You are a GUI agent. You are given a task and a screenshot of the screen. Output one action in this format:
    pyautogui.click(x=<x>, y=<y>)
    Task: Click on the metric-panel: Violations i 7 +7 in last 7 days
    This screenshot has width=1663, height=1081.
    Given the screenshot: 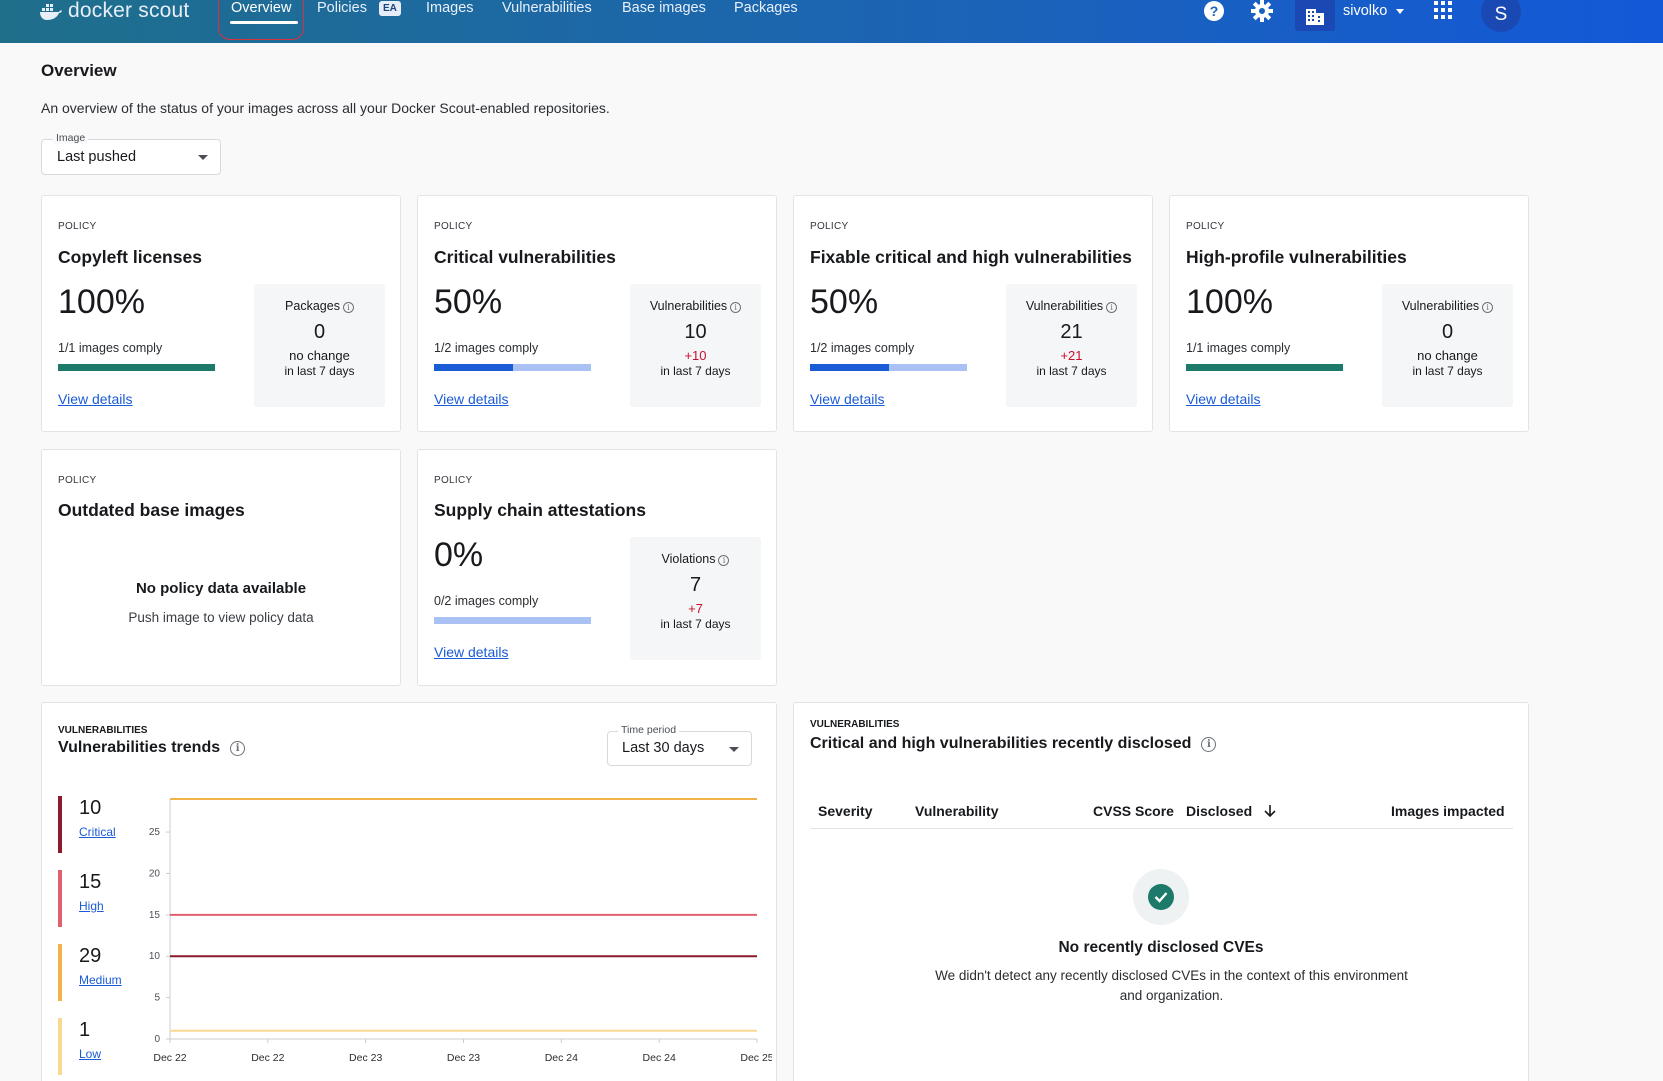 What is the action you would take?
    pyautogui.click(x=695, y=598)
    